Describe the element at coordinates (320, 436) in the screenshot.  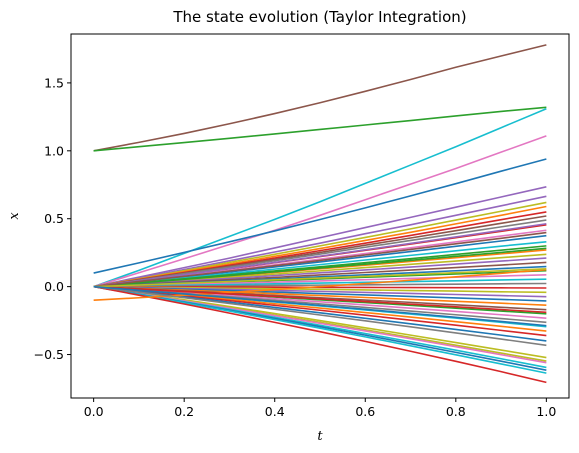
I see `x-axis-label: t` at that location.